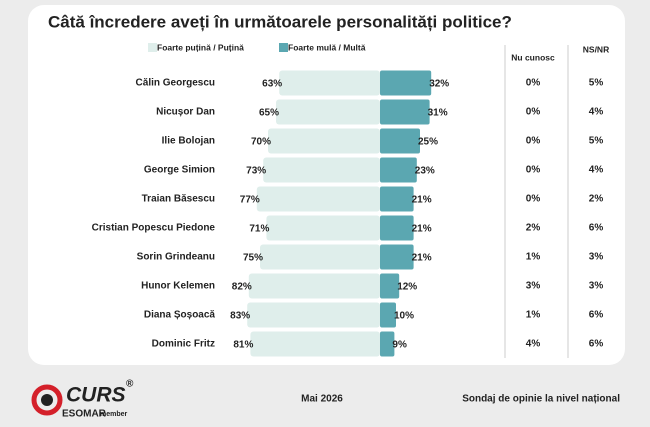  I want to click on legend-label: Foarte mulă / Multă, so click(327, 47).